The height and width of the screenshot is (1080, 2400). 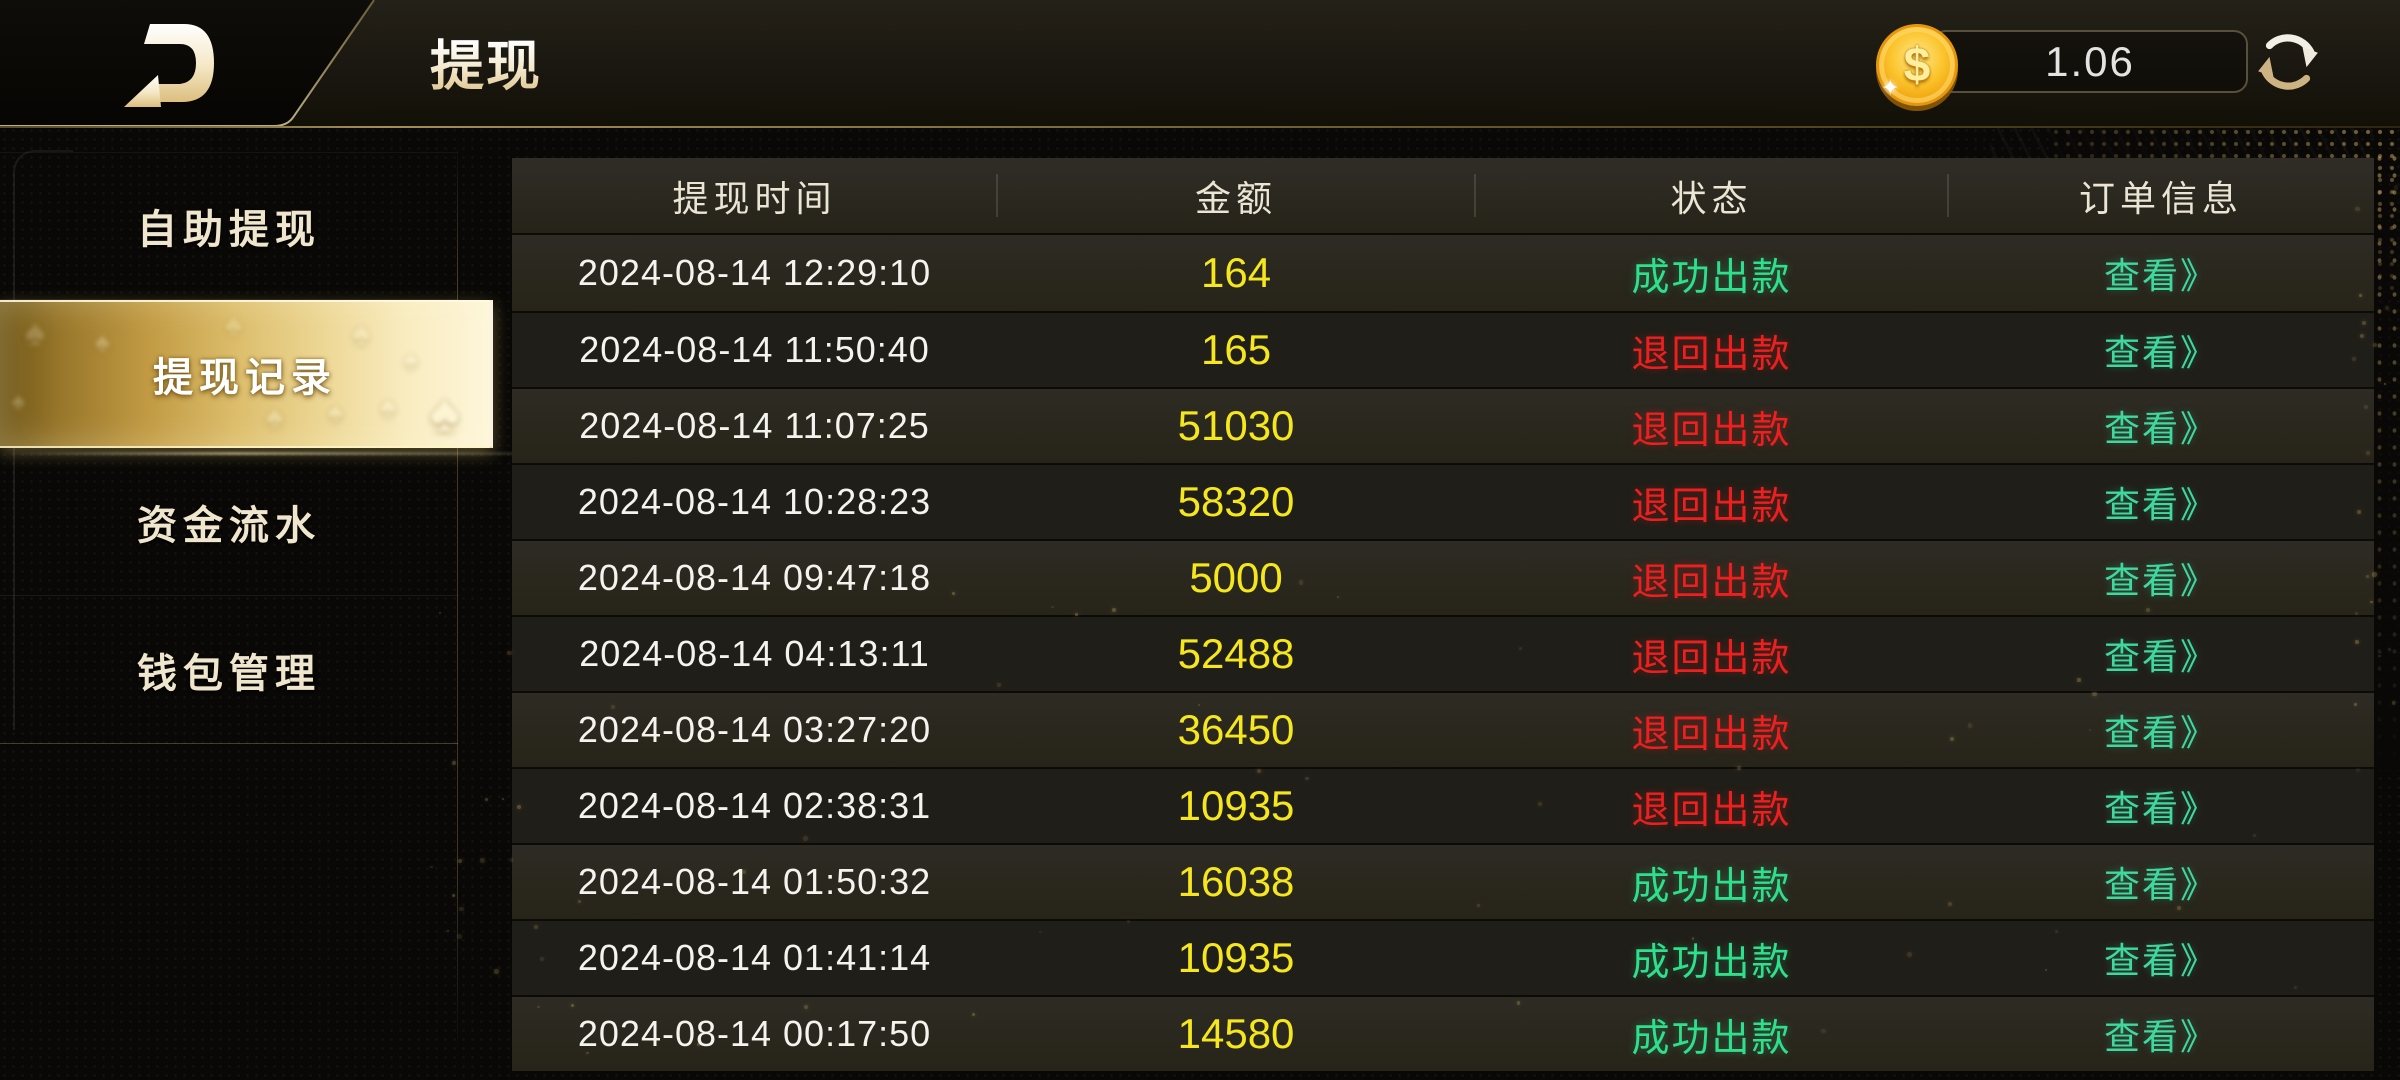 I want to click on row-time: 2024-08-14 01:41:14, so click(x=754, y=957).